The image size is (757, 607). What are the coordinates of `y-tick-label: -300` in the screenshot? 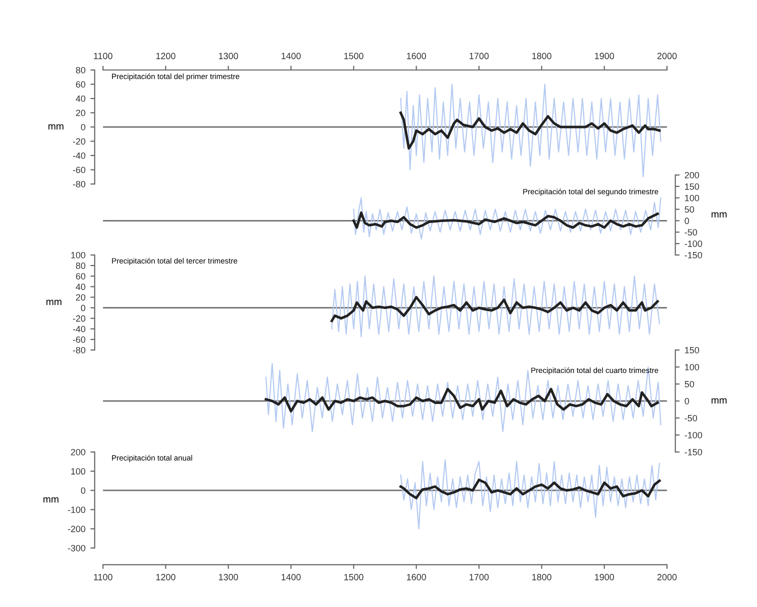 It's located at (77, 548).